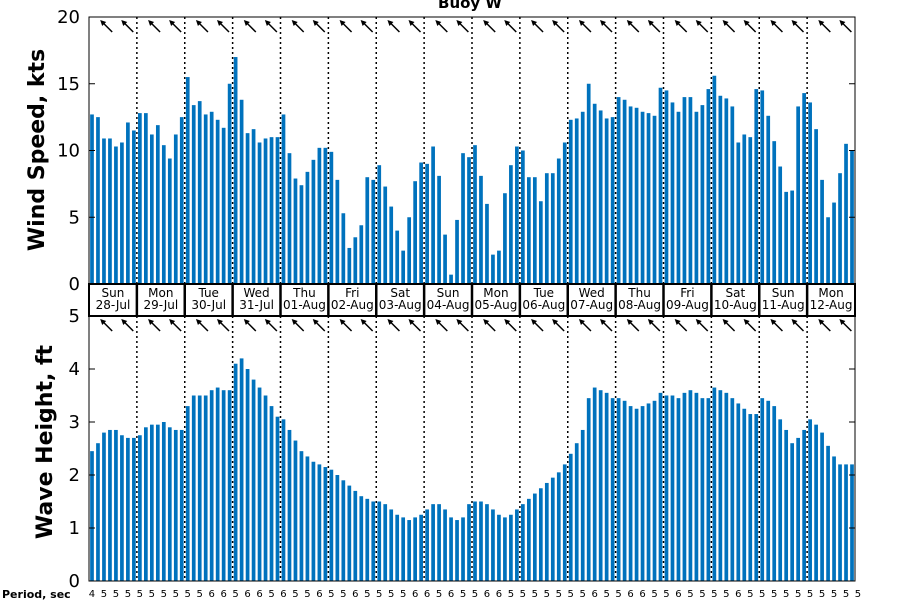 The image size is (900, 600). Describe the element at coordinates (36, 594) in the screenshot. I see `period-label: Period, sec` at that location.